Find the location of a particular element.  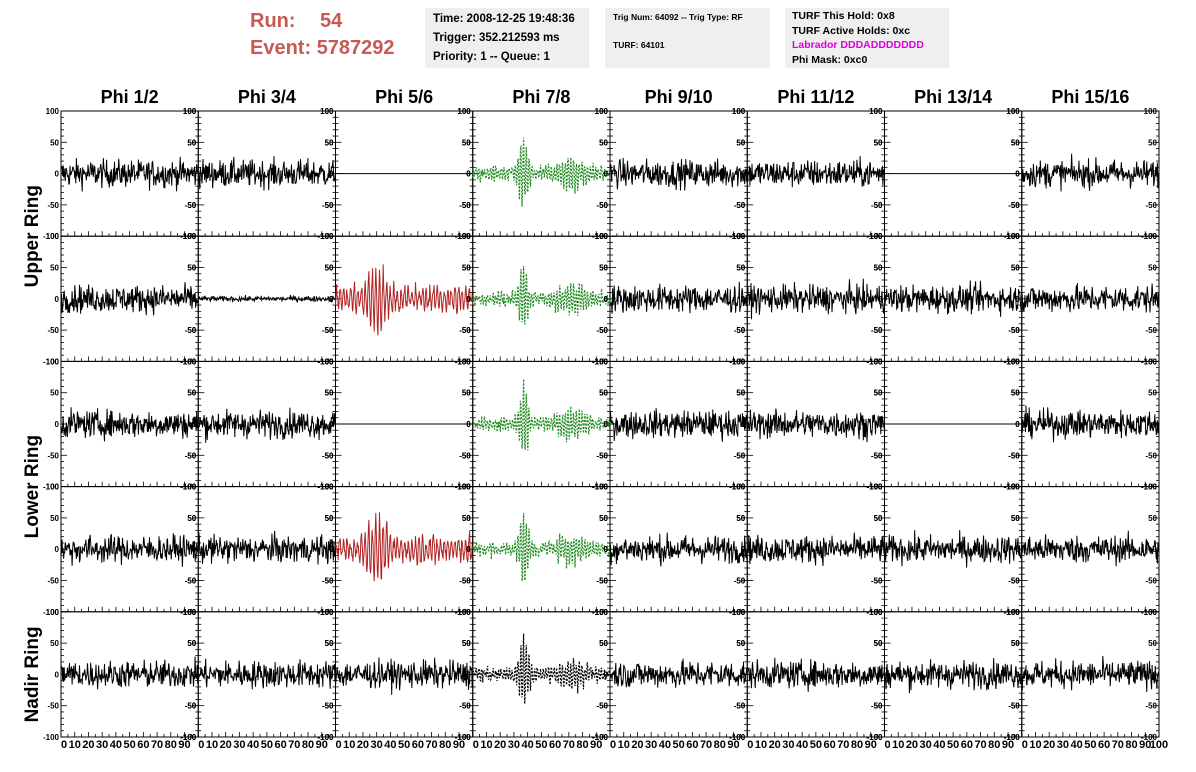

time-text: Time: 2008-12-25 19:48:36 is located at coordinates (504, 19).